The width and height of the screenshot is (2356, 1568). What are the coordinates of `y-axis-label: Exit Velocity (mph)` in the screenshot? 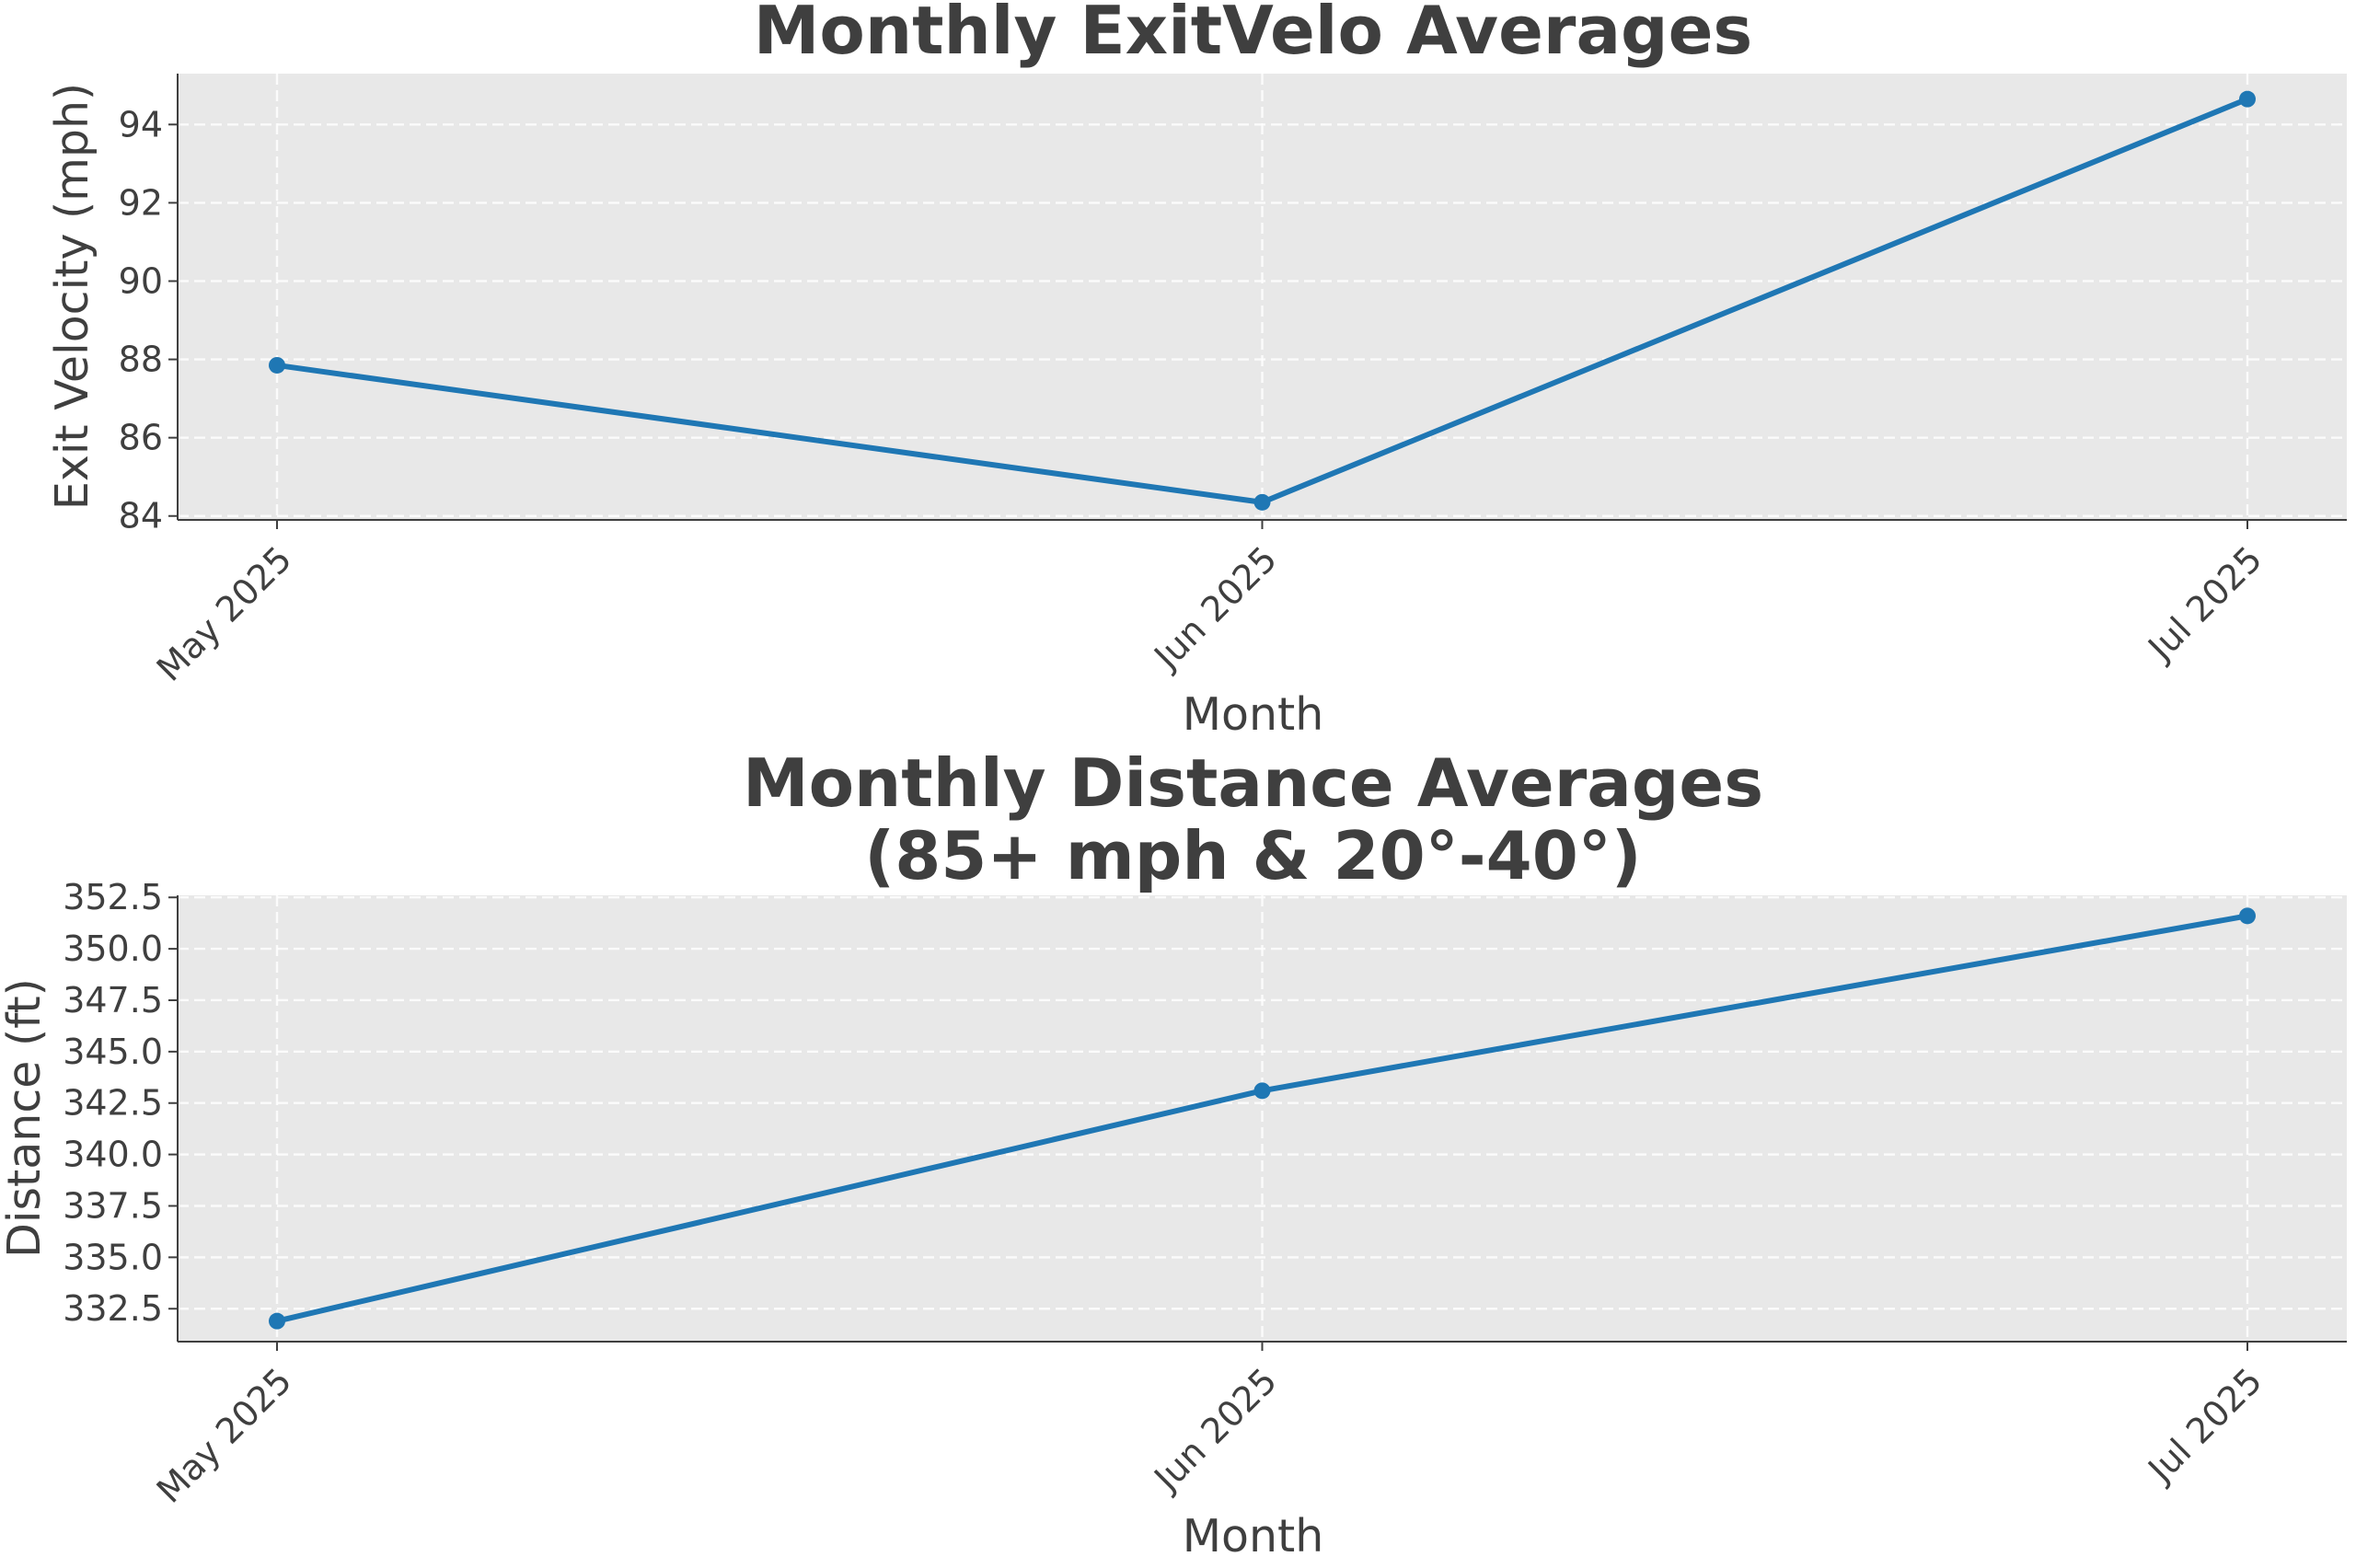 It's located at (72, 296).